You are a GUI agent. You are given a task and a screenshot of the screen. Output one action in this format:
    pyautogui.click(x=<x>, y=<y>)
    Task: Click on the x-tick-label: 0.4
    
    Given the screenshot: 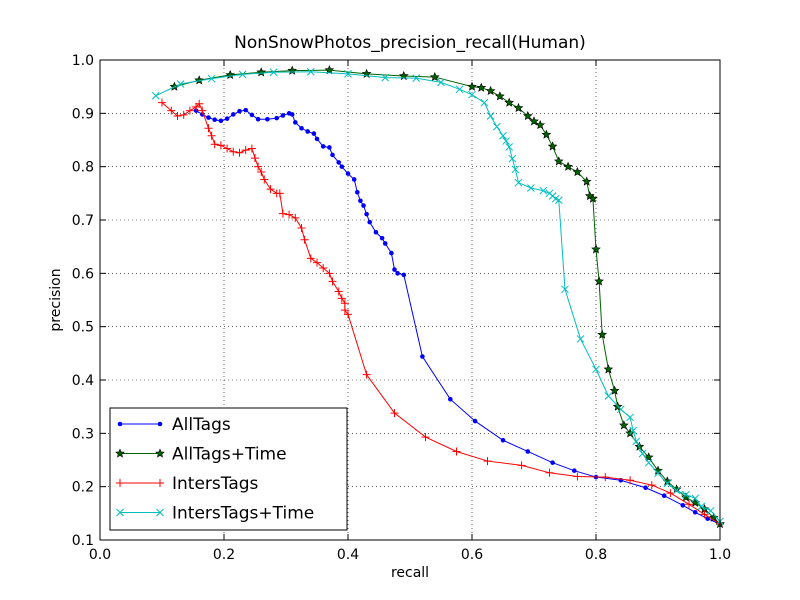 What is the action you would take?
    pyautogui.click(x=348, y=555)
    